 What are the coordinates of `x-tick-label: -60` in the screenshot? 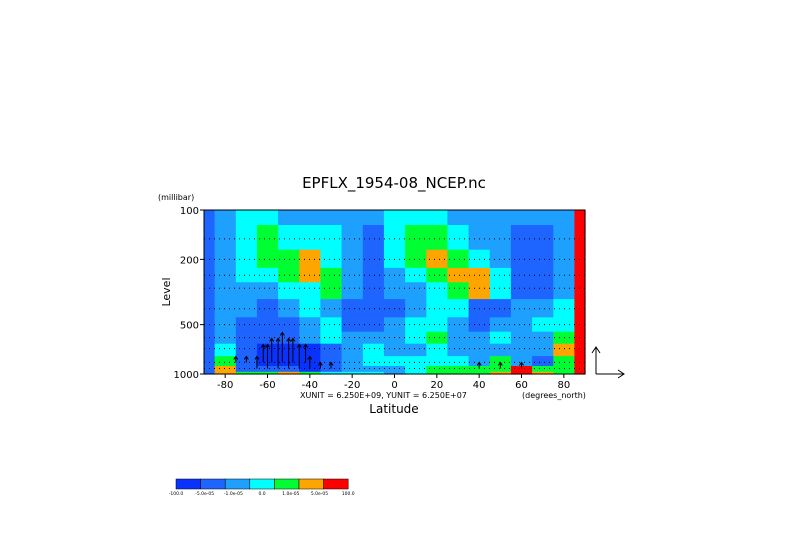 It's located at (267, 385).